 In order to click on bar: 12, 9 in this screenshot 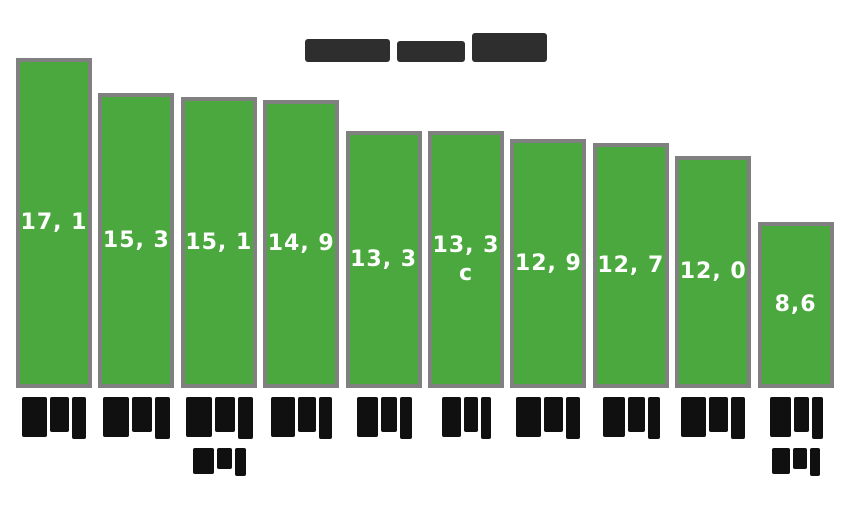, I will do `click(548, 263)`.